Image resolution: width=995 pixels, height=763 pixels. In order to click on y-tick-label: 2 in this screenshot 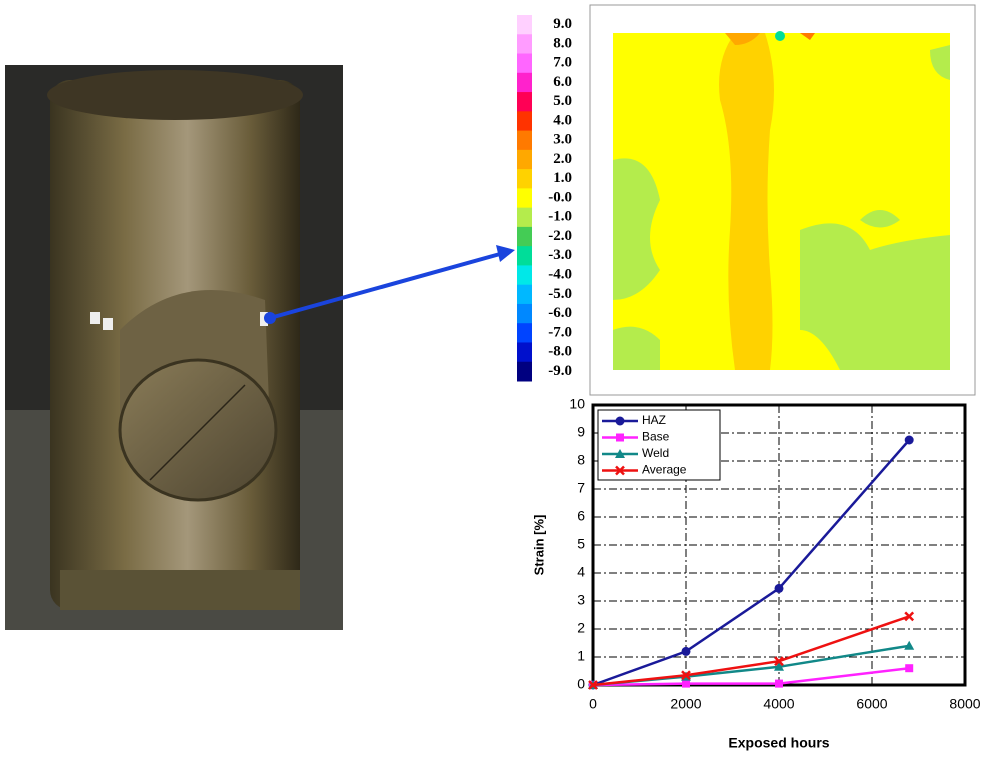, I will do `click(581, 628)`.